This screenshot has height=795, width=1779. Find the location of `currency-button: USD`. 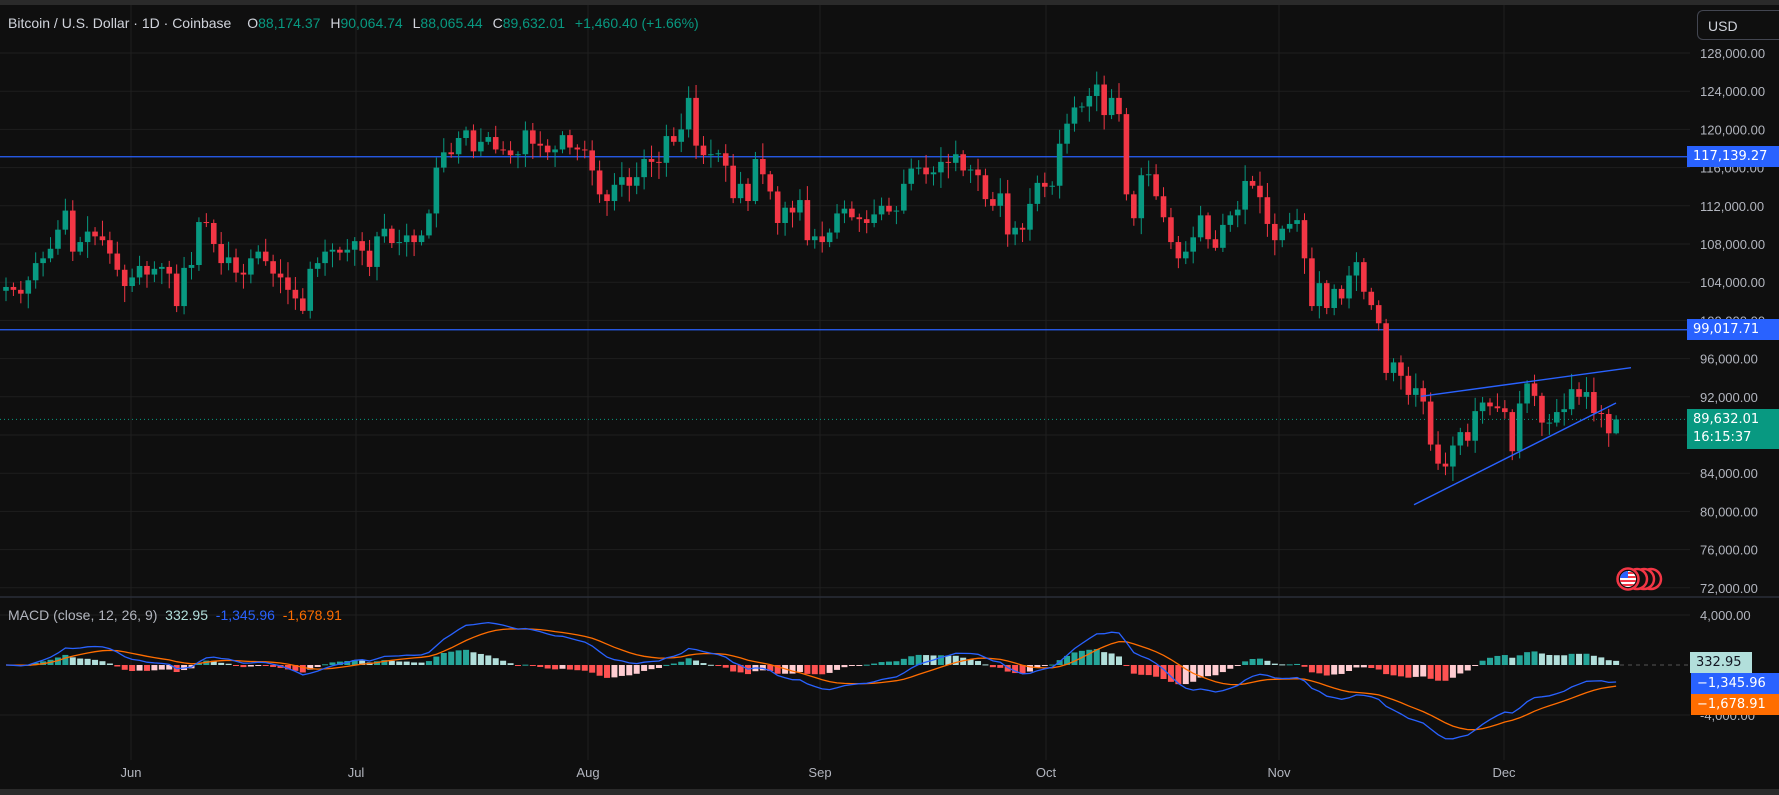

currency-button: USD is located at coordinates (1738, 25).